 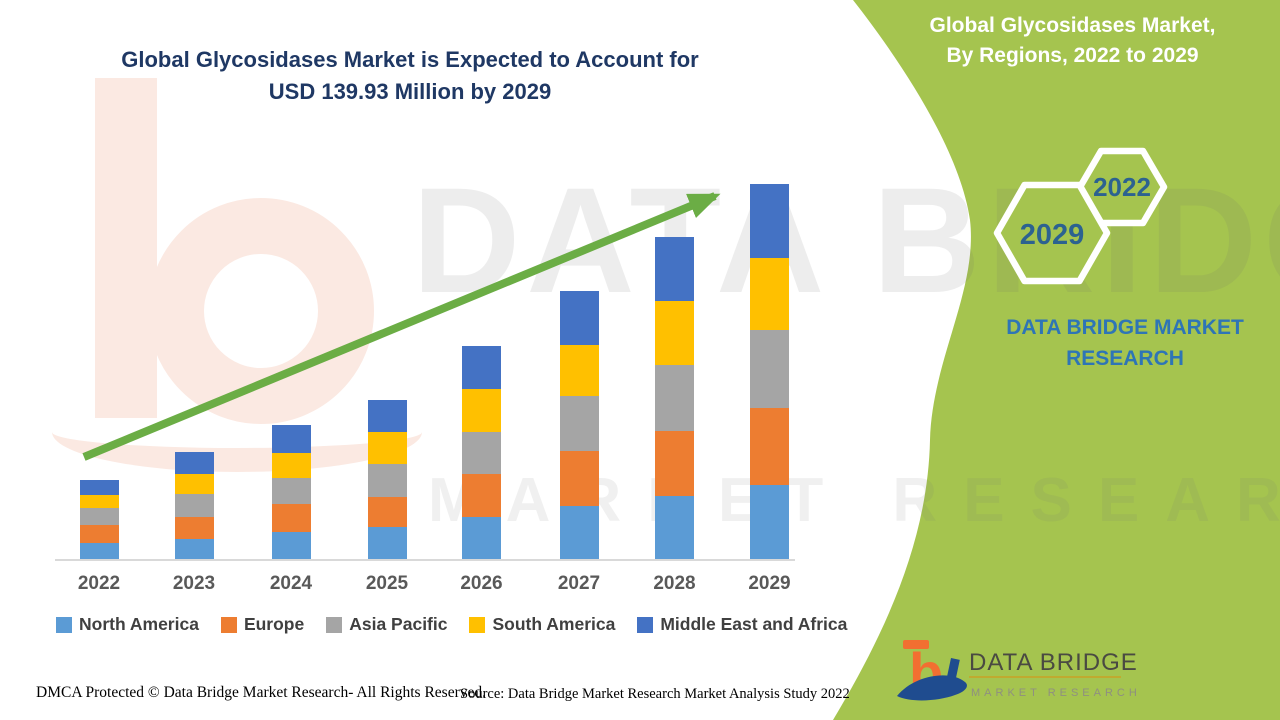 What do you see at coordinates (291, 583) in the screenshot?
I see `x-axis-label-2024: 2024` at bounding box center [291, 583].